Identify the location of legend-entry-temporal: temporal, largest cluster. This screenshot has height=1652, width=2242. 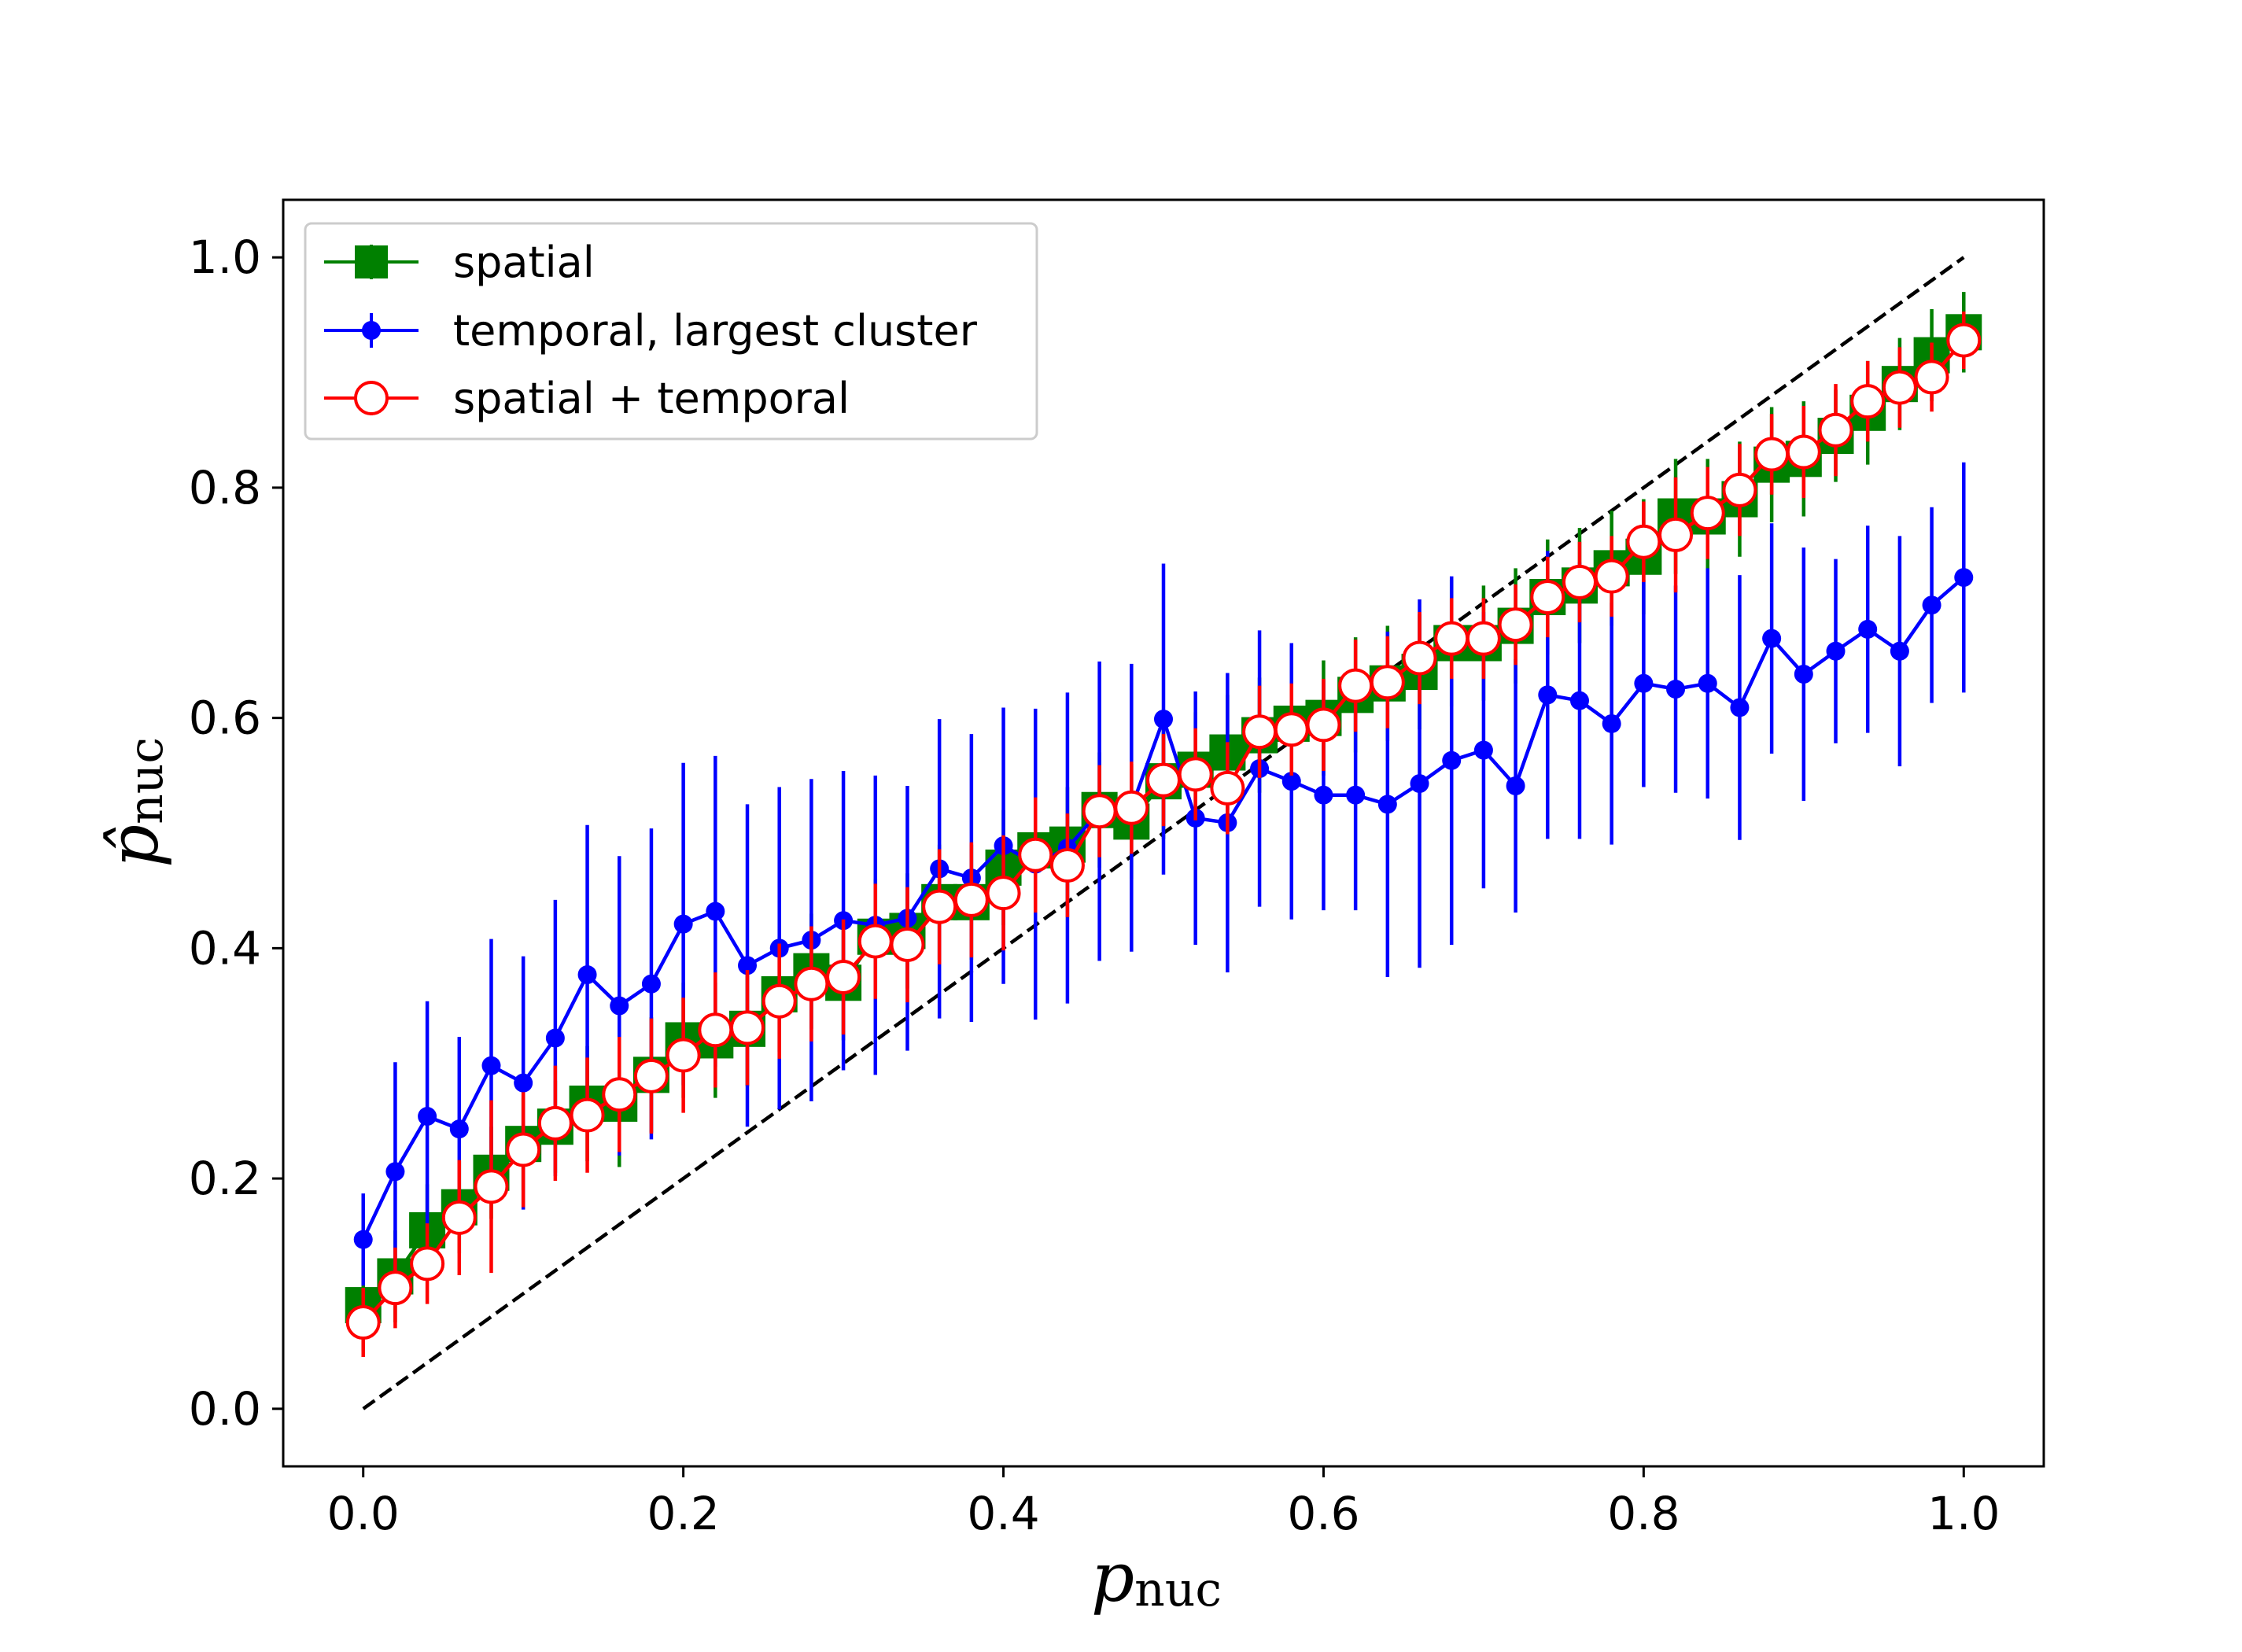
(651, 331).